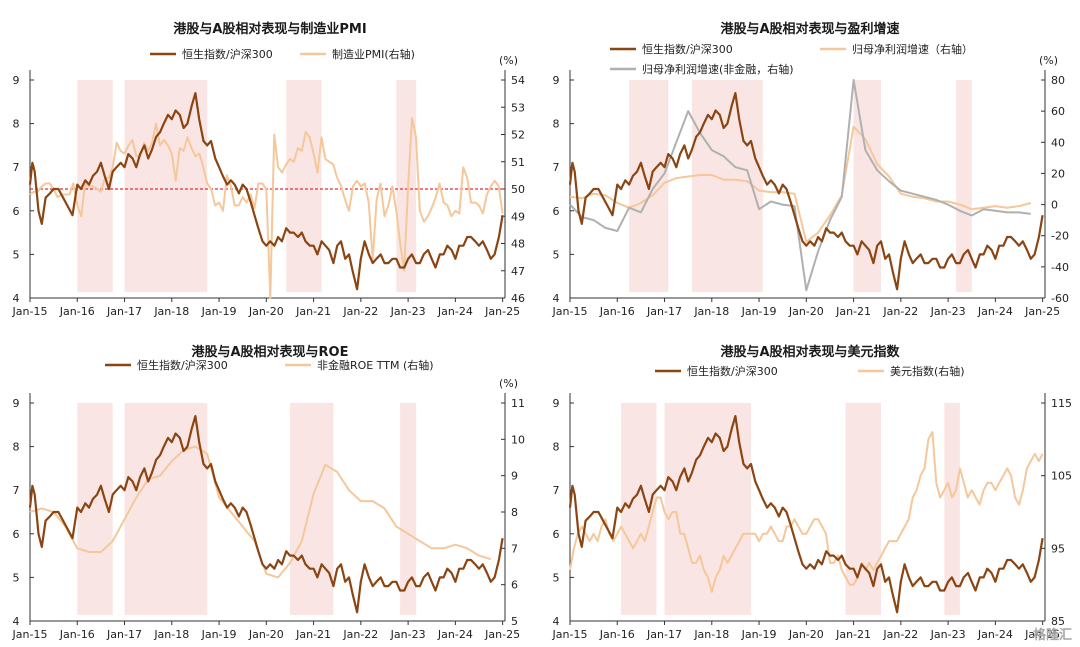  Describe the element at coordinates (1058, 111) in the screenshot. I see `right-tick-label: 60` at that location.